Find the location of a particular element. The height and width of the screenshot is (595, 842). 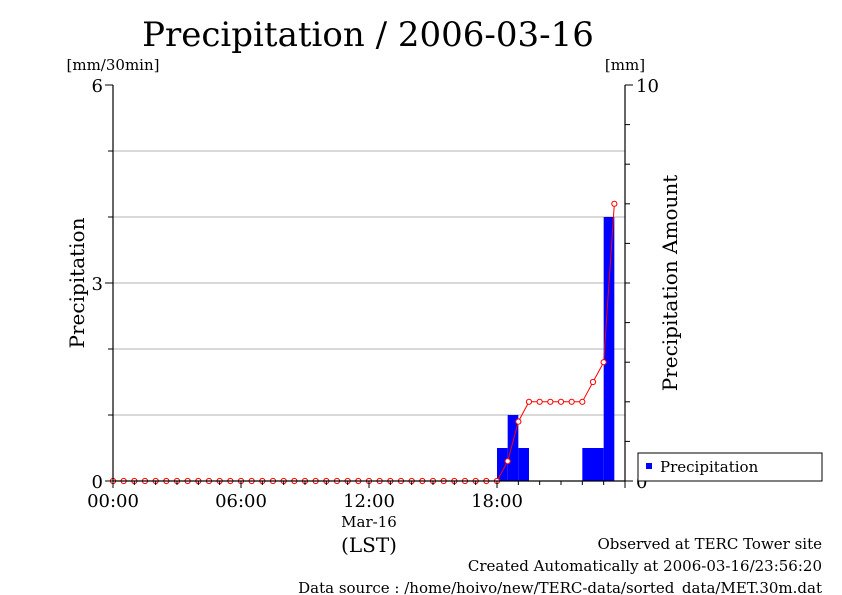

x-timezone-label: (LST) is located at coordinates (369, 545).